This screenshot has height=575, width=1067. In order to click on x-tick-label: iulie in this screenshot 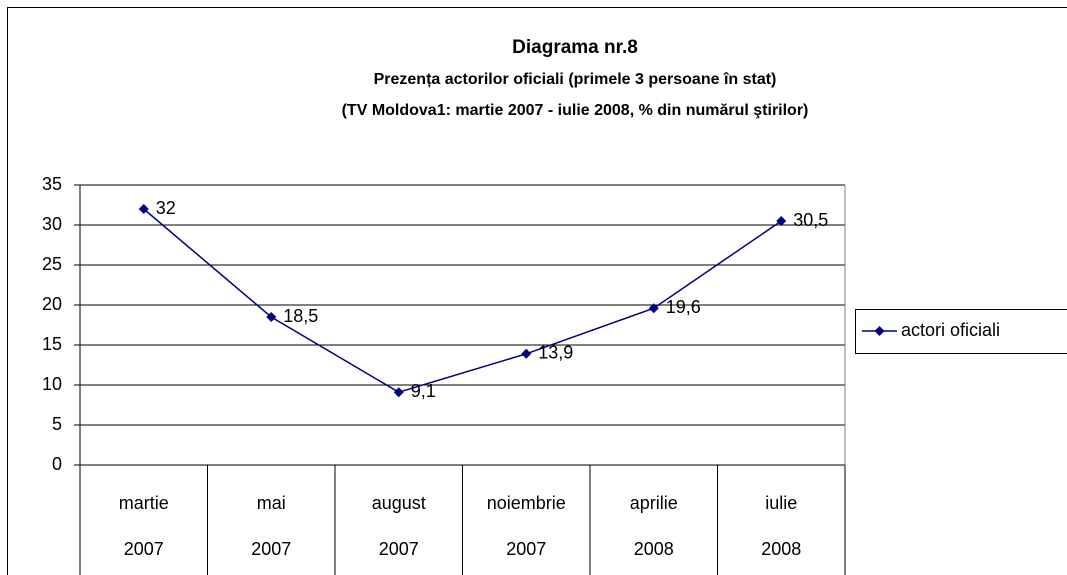, I will do `click(781, 503)`.